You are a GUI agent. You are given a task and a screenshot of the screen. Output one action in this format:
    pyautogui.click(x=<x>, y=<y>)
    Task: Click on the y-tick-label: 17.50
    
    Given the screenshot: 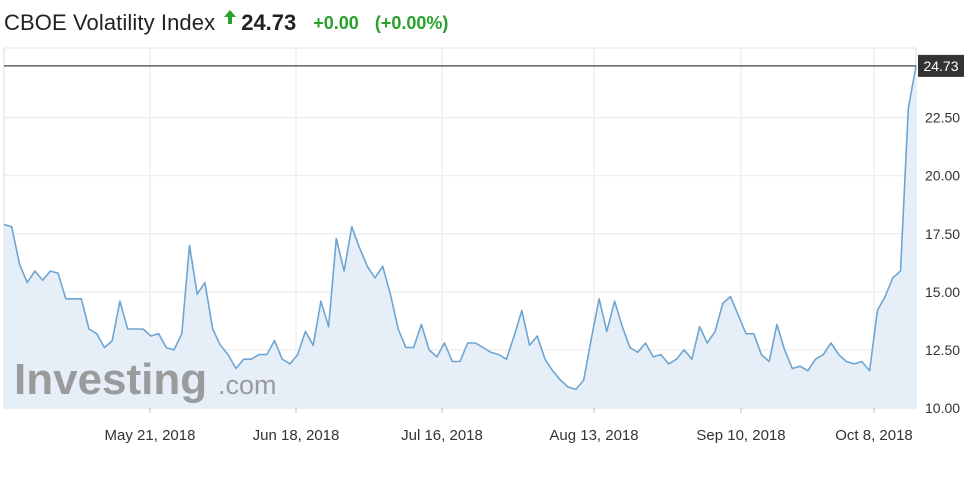 What is the action you would take?
    pyautogui.click(x=942, y=234)
    